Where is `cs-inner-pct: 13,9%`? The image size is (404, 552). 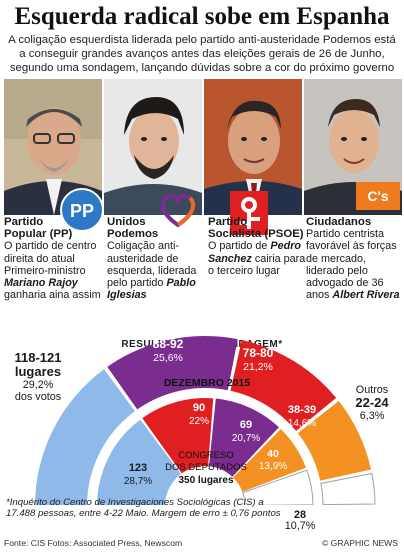 cs-inner-pct: 13,9% is located at coordinates (273, 466).